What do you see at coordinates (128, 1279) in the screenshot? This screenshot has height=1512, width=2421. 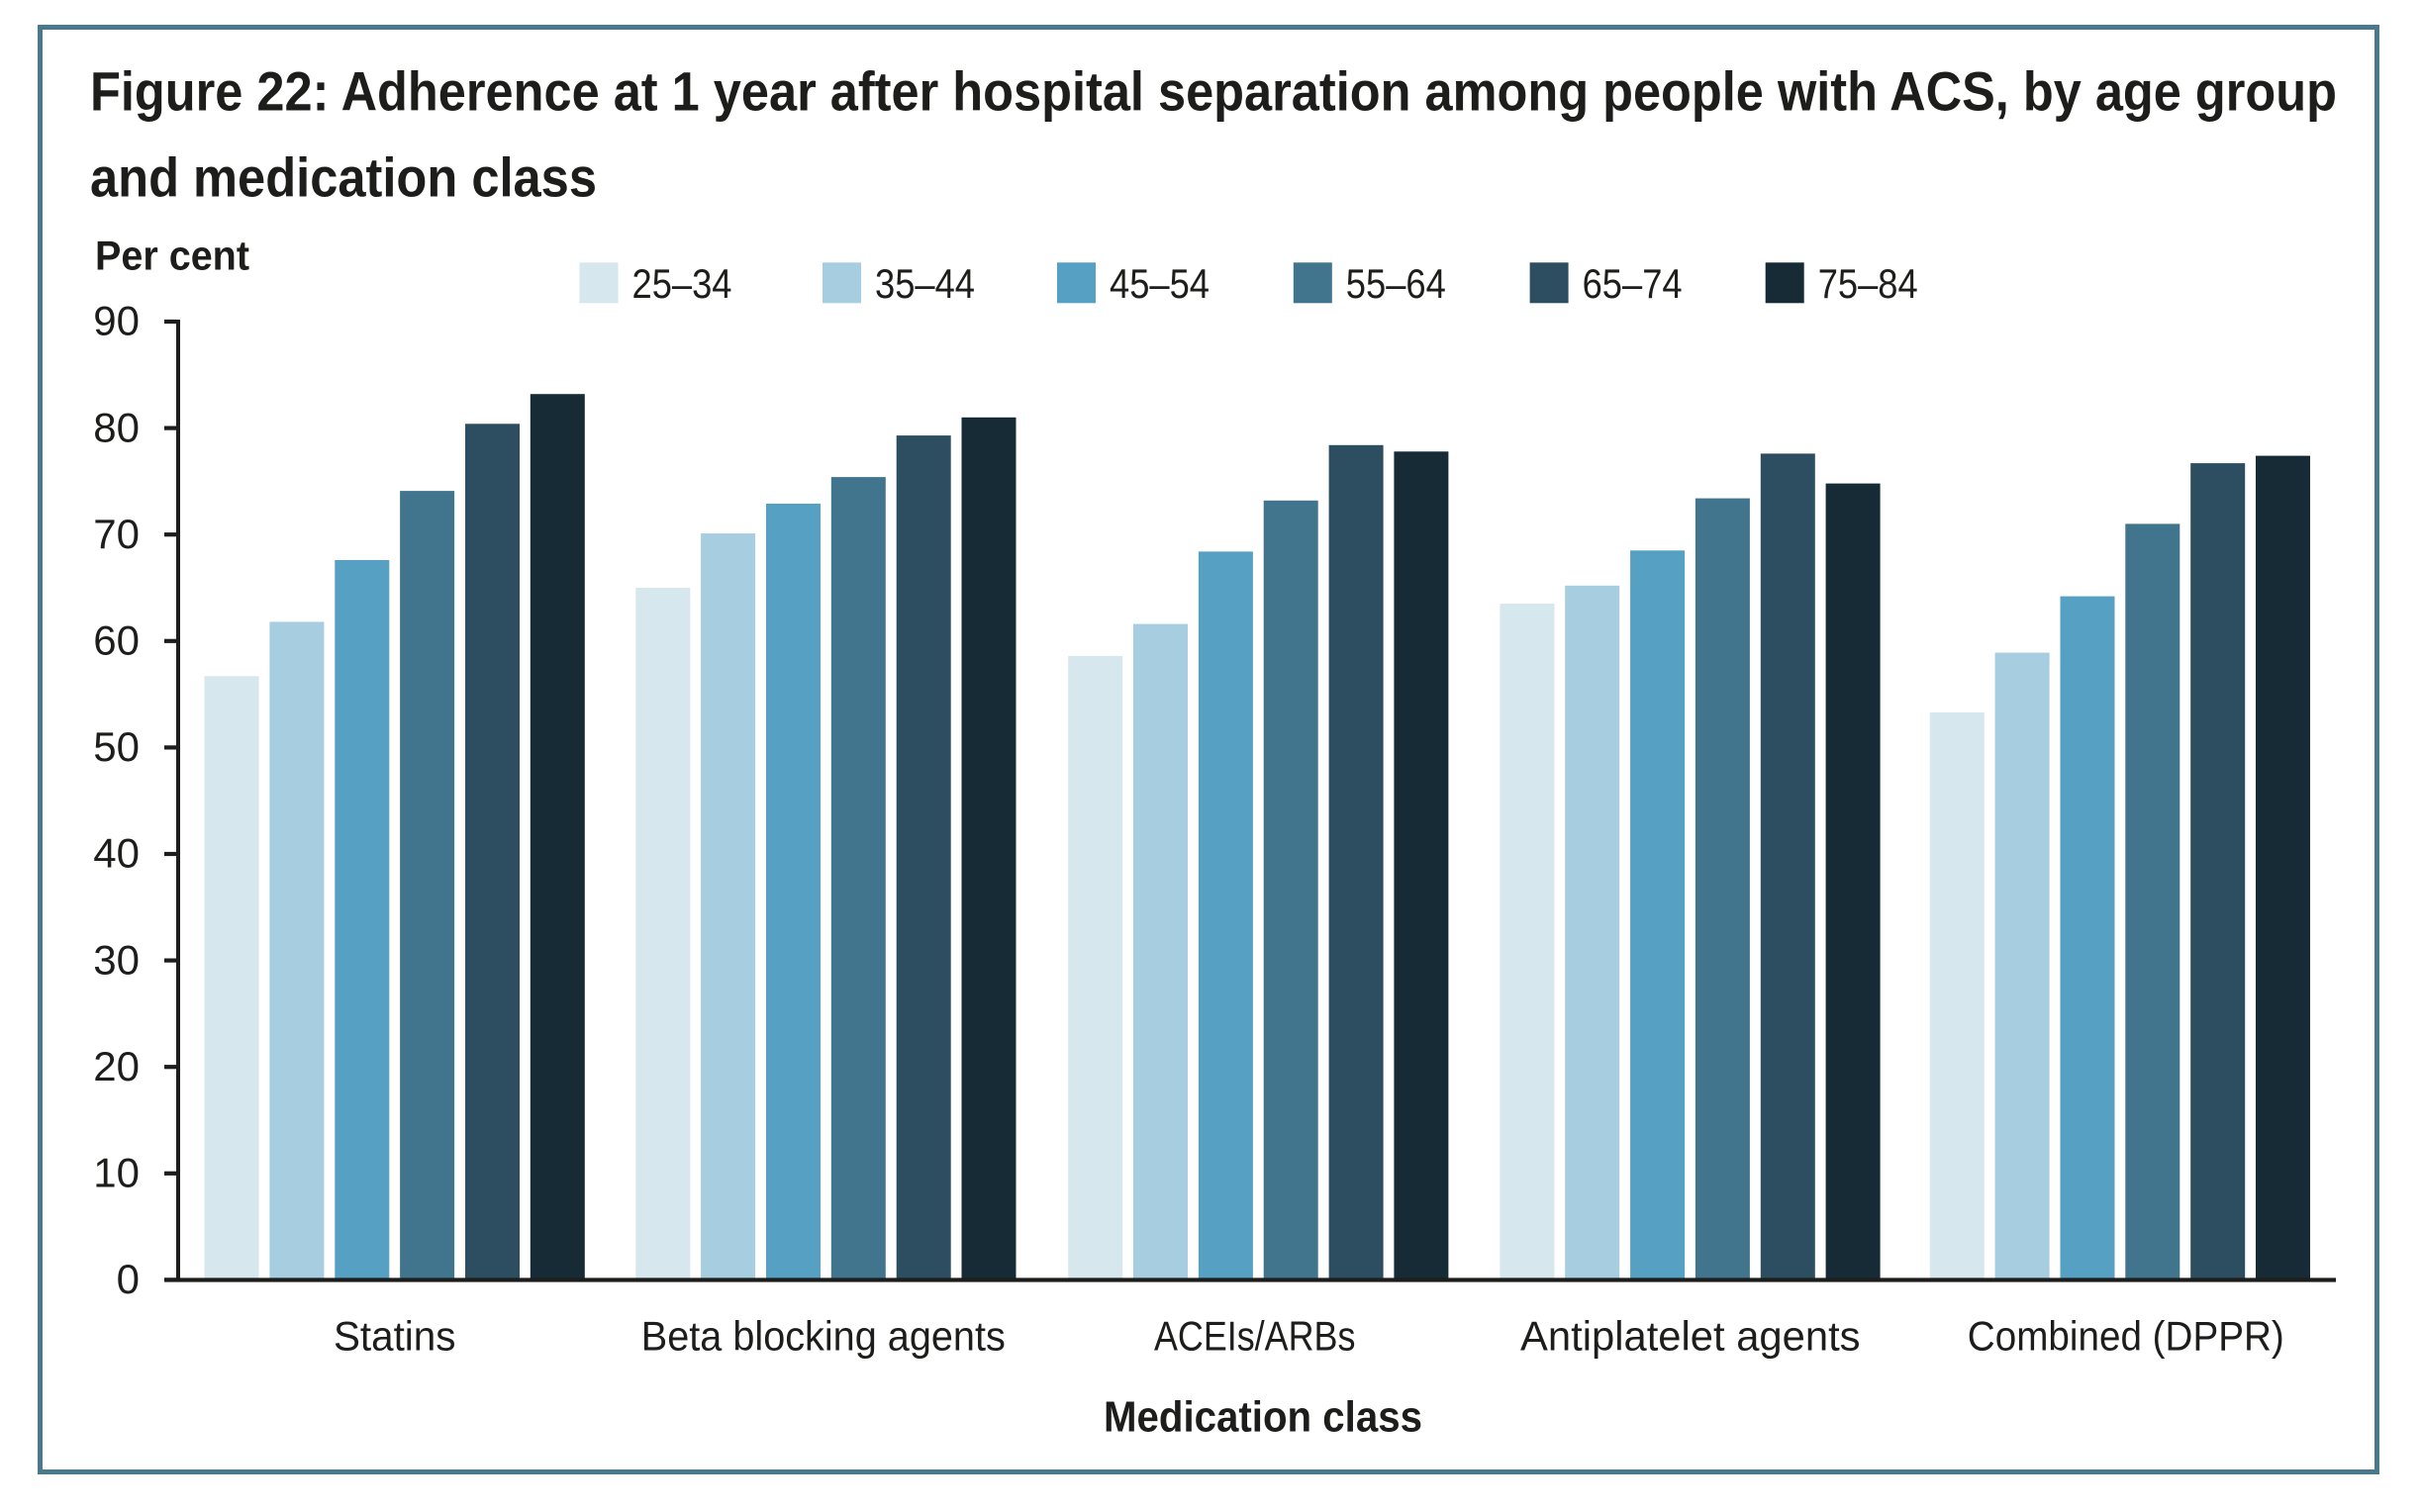 I see `svg-text: 0` at bounding box center [128, 1279].